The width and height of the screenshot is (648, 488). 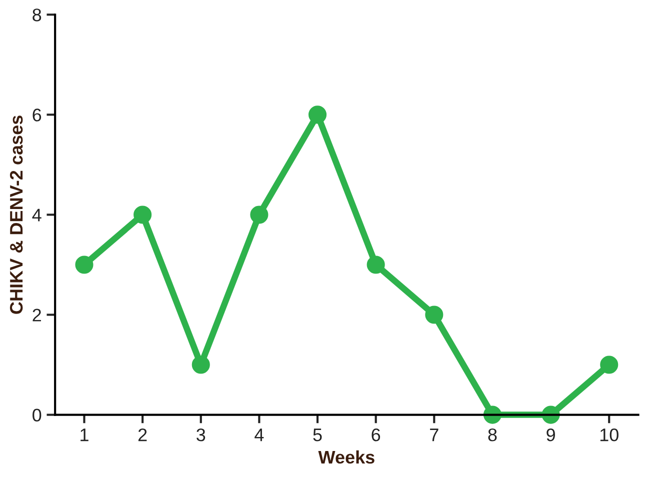 What do you see at coordinates (550, 435) in the screenshot?
I see `x-tick-label: 9` at bounding box center [550, 435].